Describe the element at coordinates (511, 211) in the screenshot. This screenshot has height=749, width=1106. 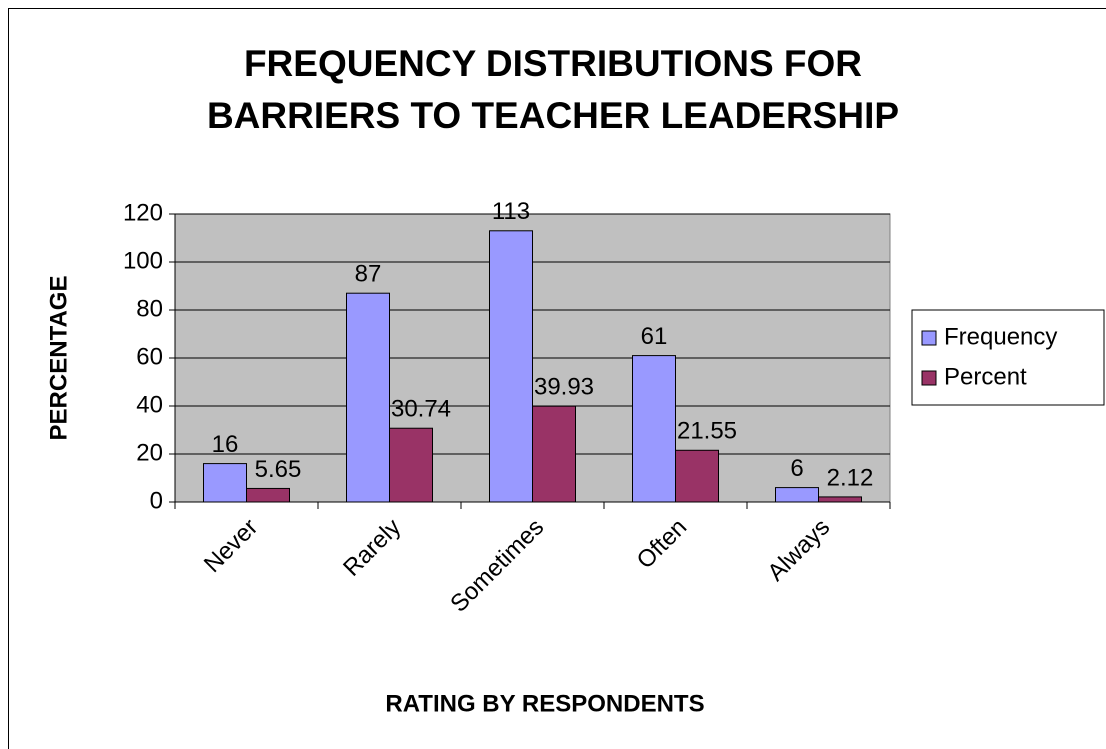
I see `value-label: 113` at that location.